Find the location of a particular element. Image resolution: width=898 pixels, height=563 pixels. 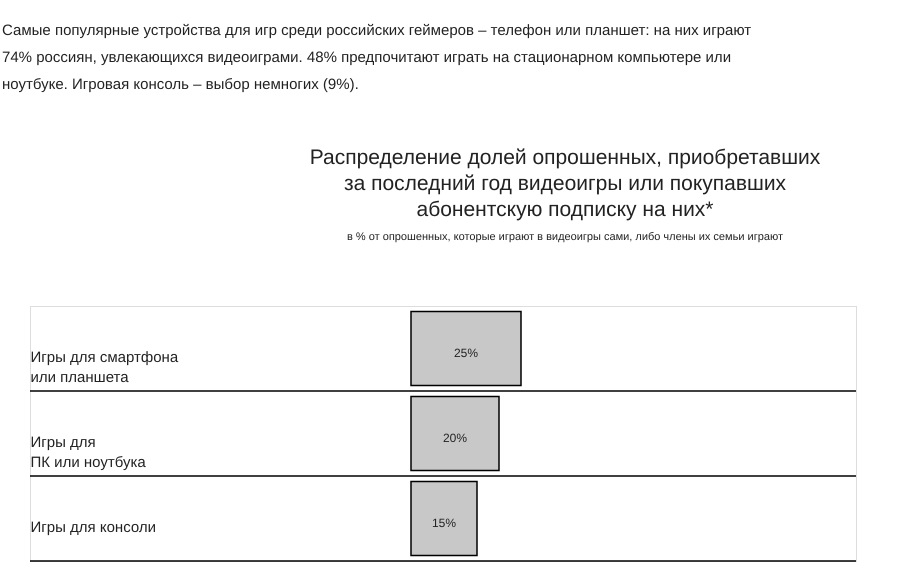

data-label: 15% is located at coordinates (444, 523).